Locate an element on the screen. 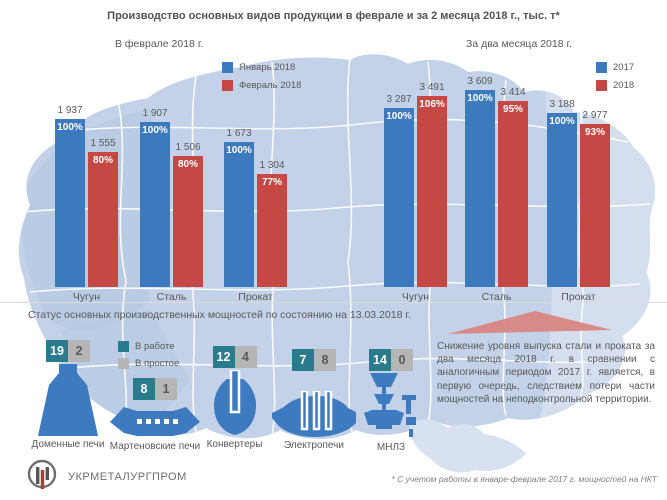 The width and height of the screenshot is (667, 500). in-work-count: 19 is located at coordinates (57, 351).